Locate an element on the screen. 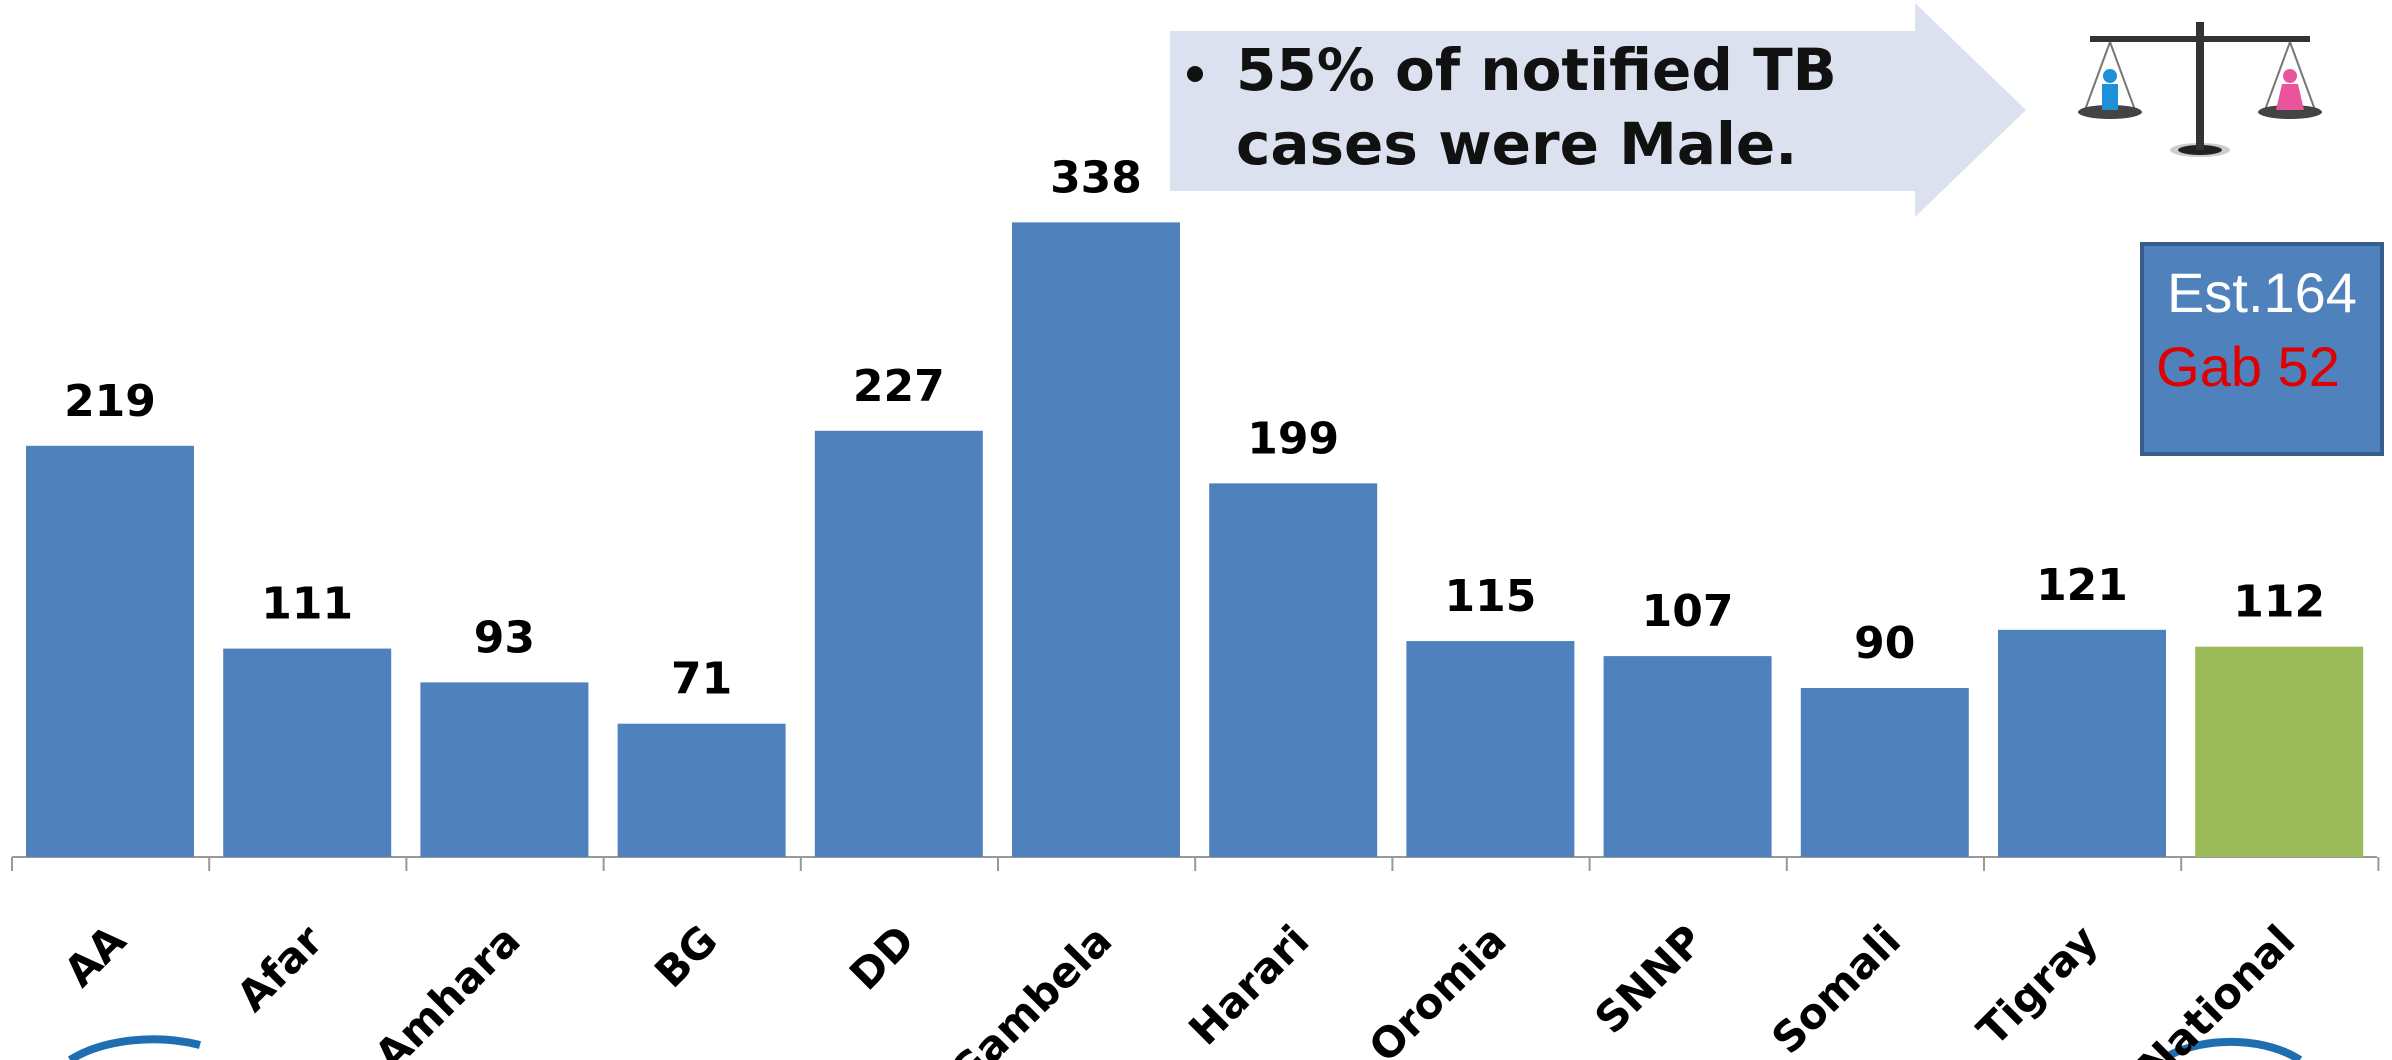  x-tick-label: SNNP is located at coordinates (1649, 980).